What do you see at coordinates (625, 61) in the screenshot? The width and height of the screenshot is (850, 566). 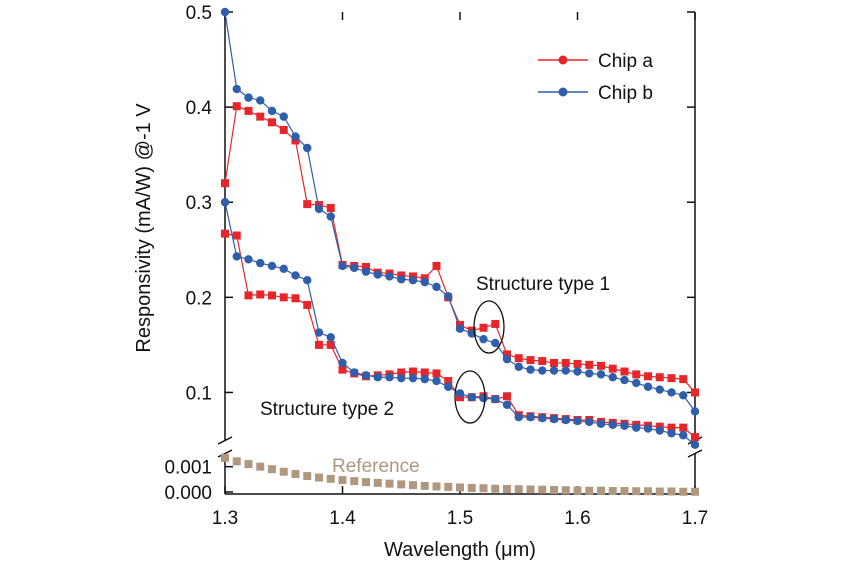 I see `legend-label: Chip a` at bounding box center [625, 61].